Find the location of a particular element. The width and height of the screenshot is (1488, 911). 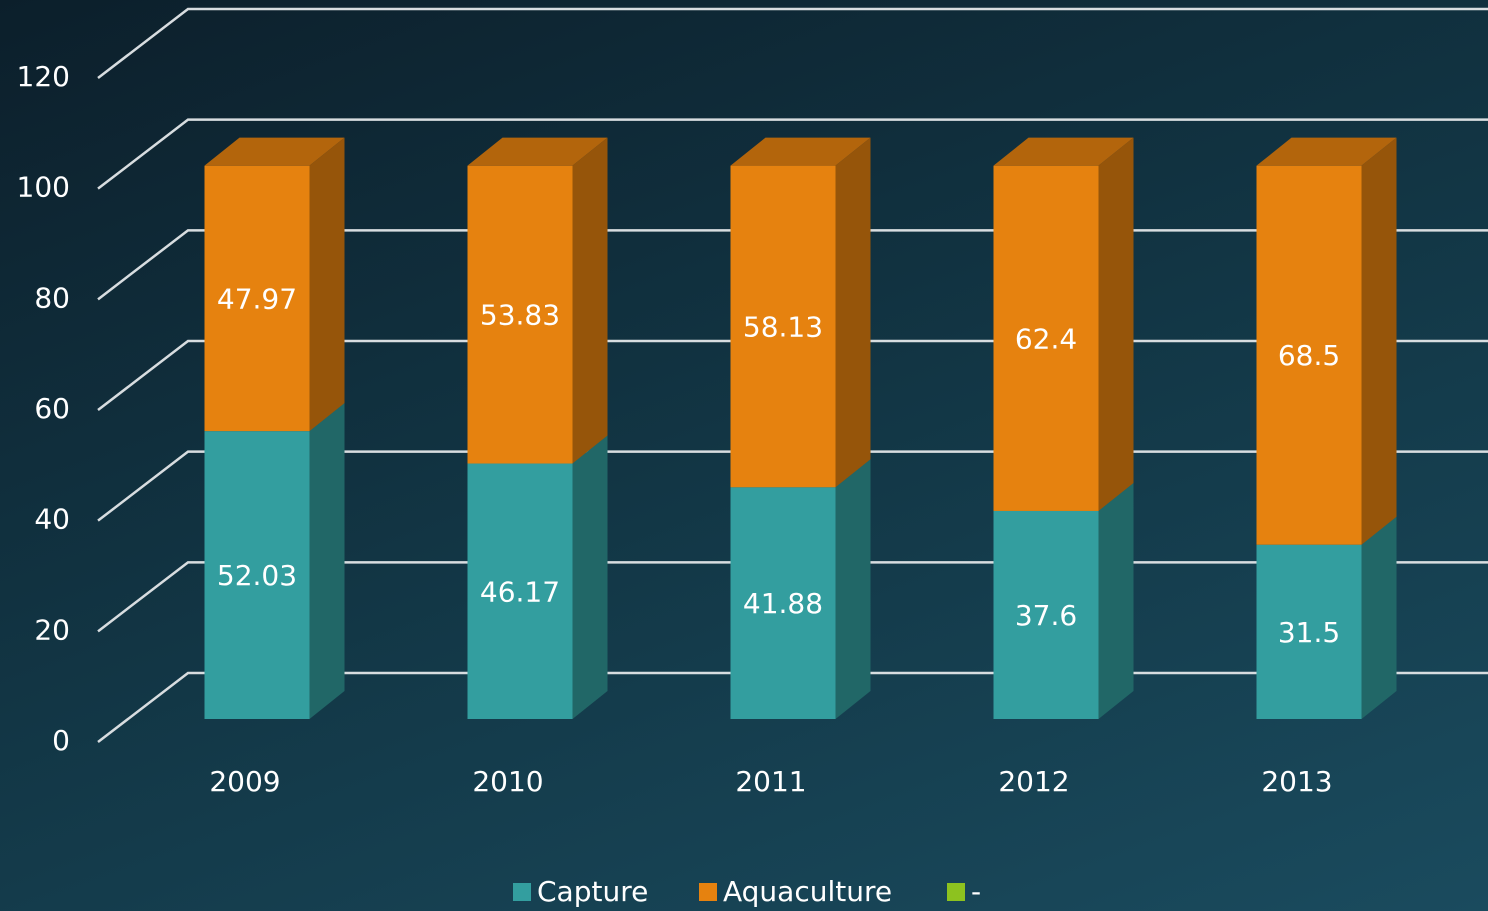

data-label: 41.88 is located at coordinates (783, 603).